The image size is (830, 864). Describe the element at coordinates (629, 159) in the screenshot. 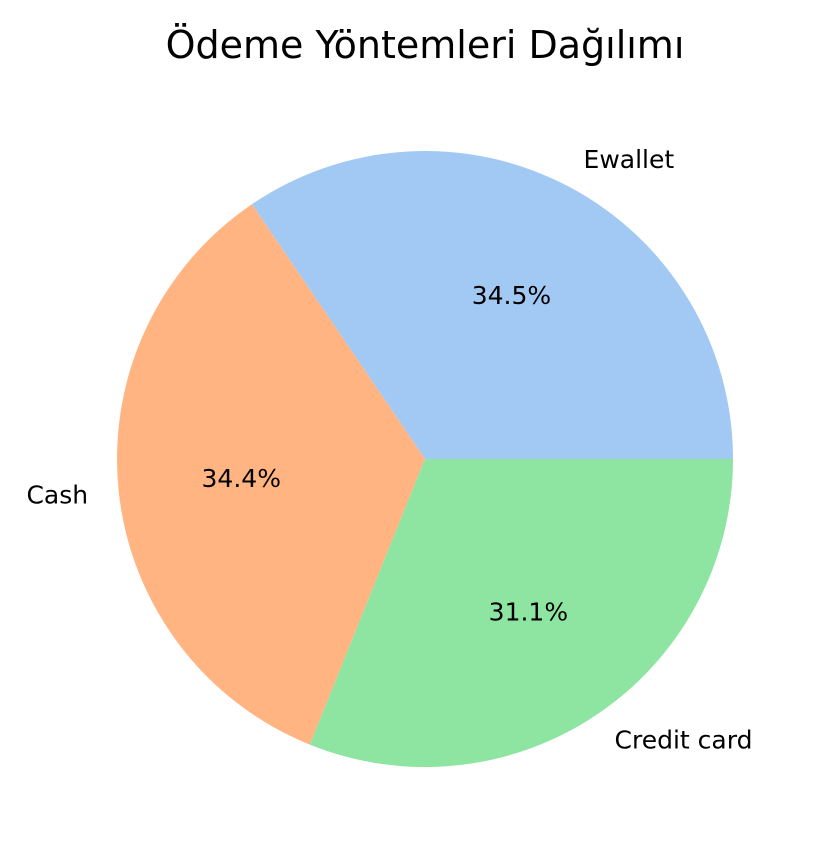

I see `slice-label-ewallet: Ewallet` at that location.